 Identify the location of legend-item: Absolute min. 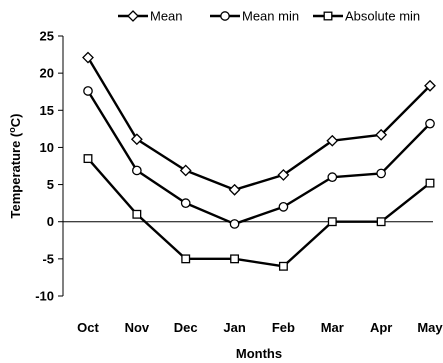
(366, 16).